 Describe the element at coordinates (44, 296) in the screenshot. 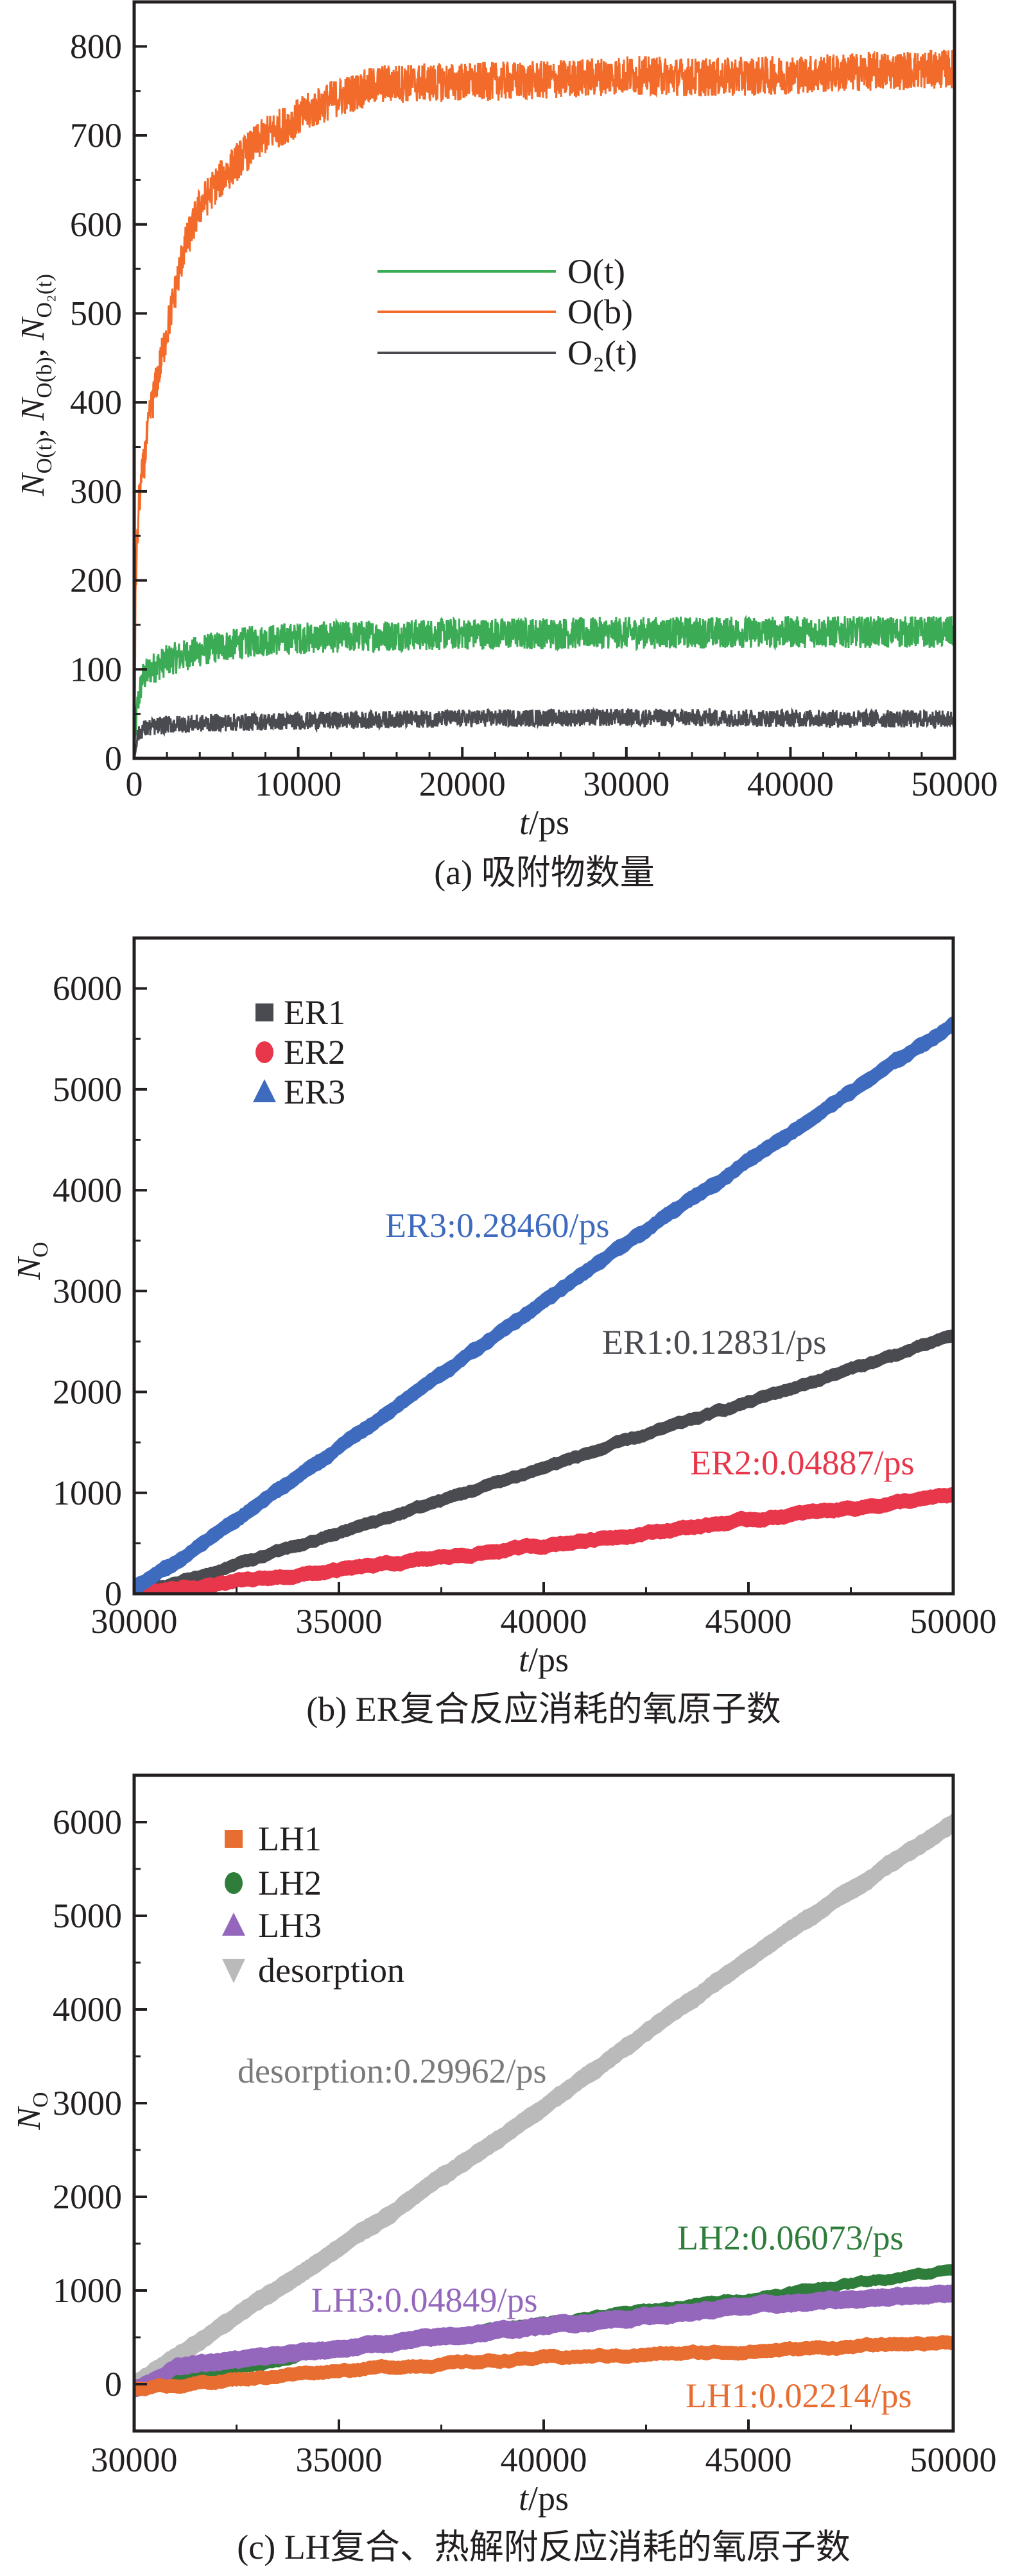

I see `y-axis-label-subscript: O₂(t)` at that location.